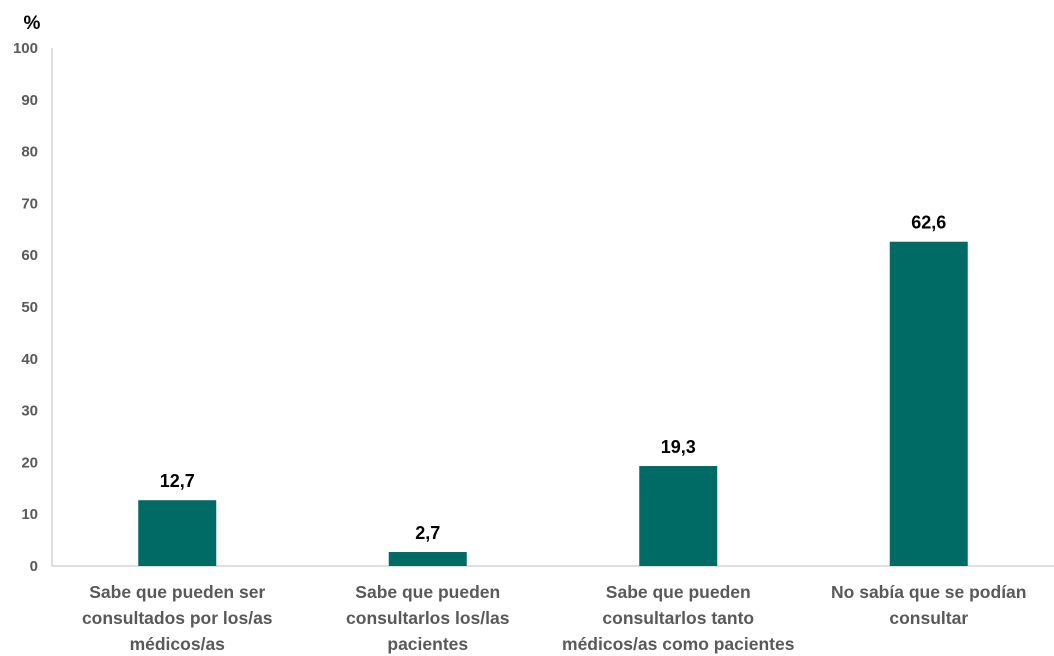  What do you see at coordinates (29, 152) in the screenshot?
I see `y-tick-label: 80` at bounding box center [29, 152].